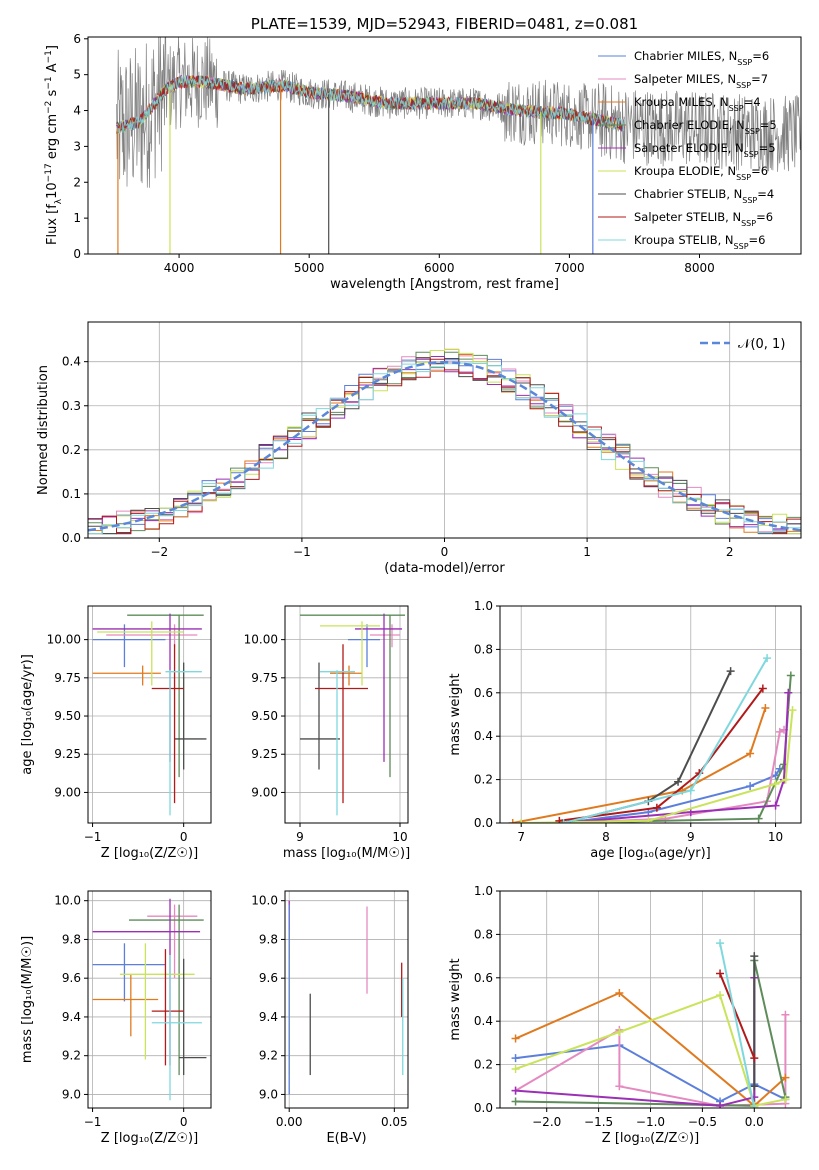 The width and height of the screenshot is (819, 1170). What do you see at coordinates (676, 240) in the screenshot?
I see `legend-model: Kroupa STELIB` at bounding box center [676, 240].